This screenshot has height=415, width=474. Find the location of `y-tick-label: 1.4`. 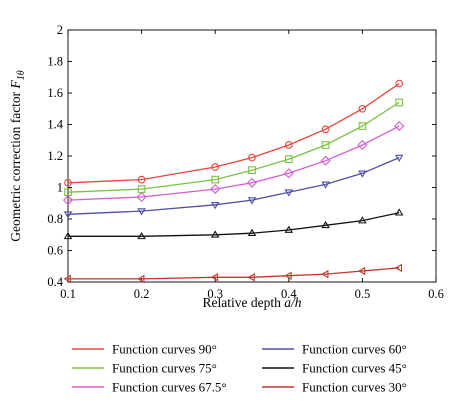

y-tick-label: 1.4 is located at coordinates (55, 125).